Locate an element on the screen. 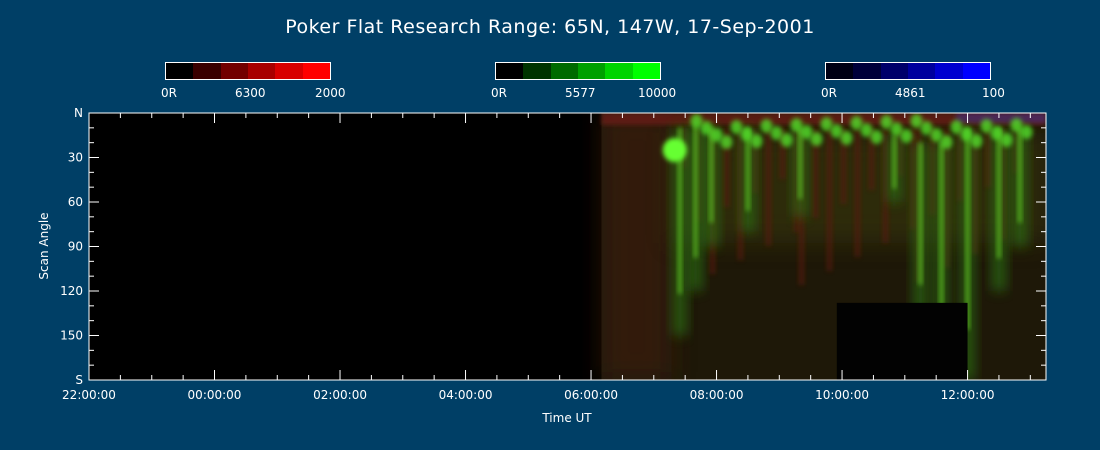 The image size is (1100, 450). colorbar-5577-mid-label: 5577 is located at coordinates (580, 93).